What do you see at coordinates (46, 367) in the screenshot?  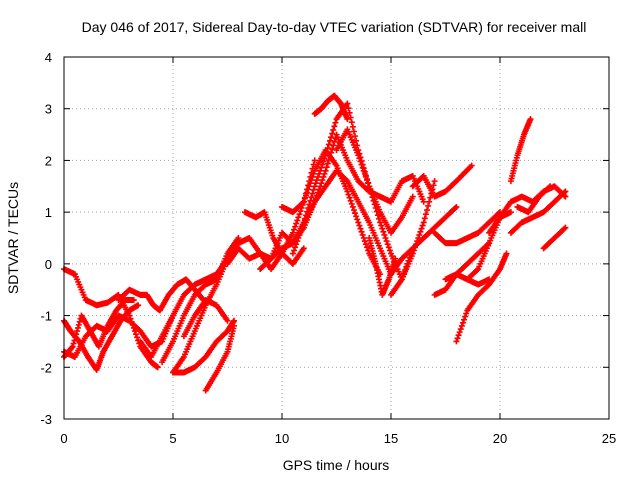 I see `y-tick-label: -2` at bounding box center [46, 367].